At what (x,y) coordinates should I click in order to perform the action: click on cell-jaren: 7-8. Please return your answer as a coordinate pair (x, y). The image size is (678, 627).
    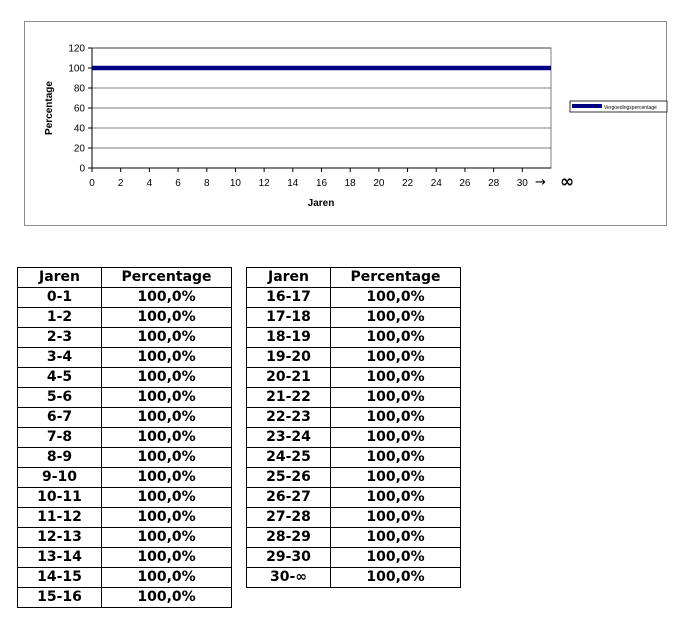
    Looking at the image, I should click on (59, 437).